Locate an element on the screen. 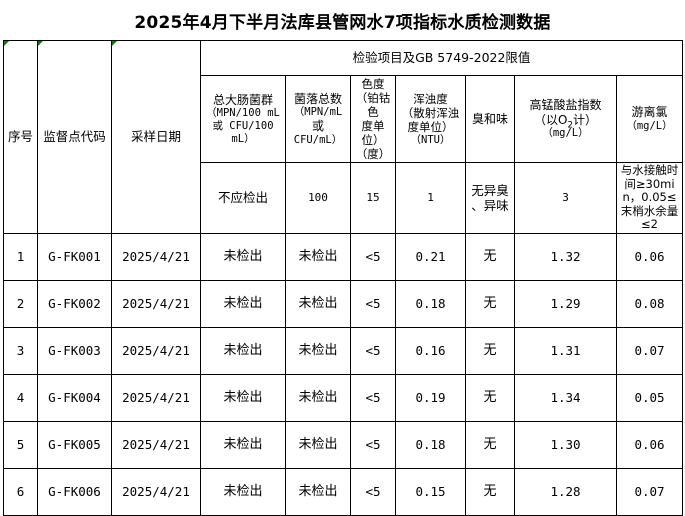  cell-no: 4 is located at coordinates (20, 397).